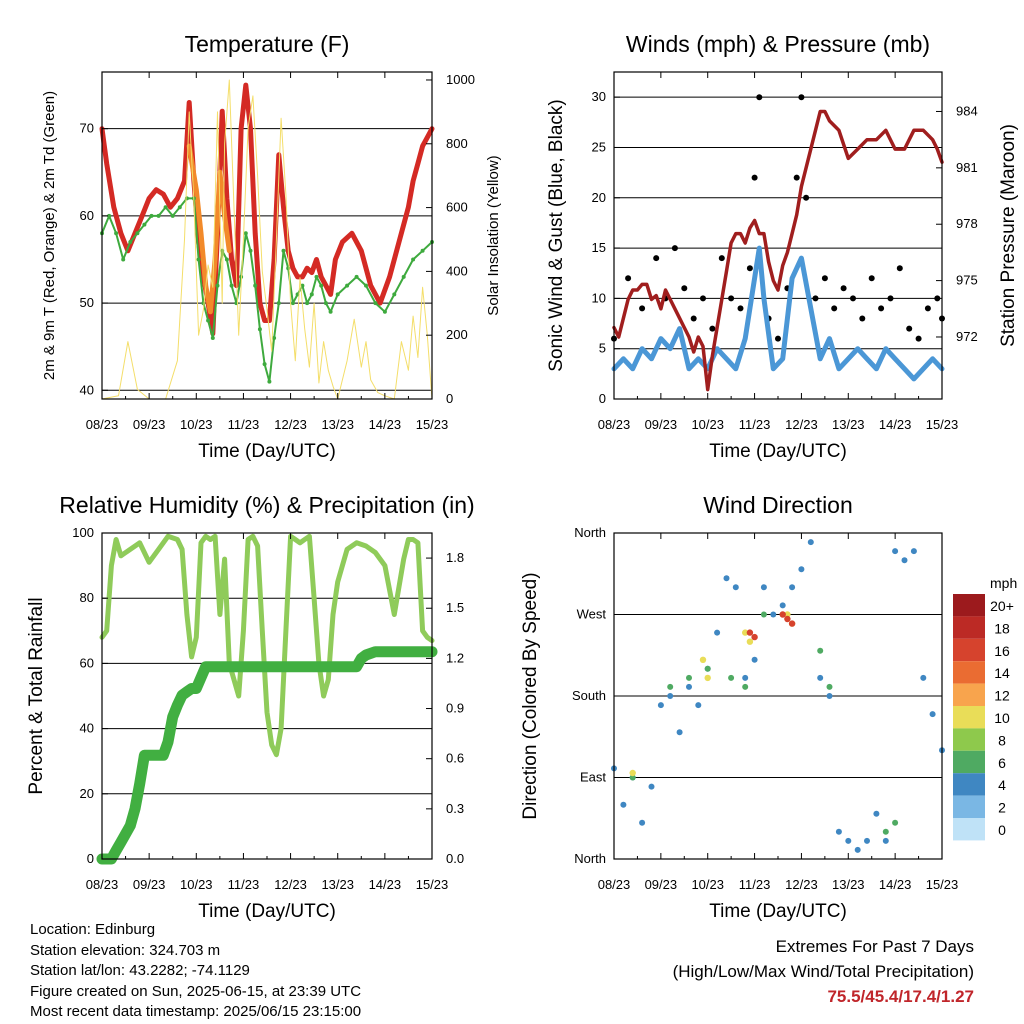 This screenshot has width=1024, height=1024. I want to click on speed-legend: mph 20+ 18 16 14 12 10 8 6 4 2 0, so click(985, 708).